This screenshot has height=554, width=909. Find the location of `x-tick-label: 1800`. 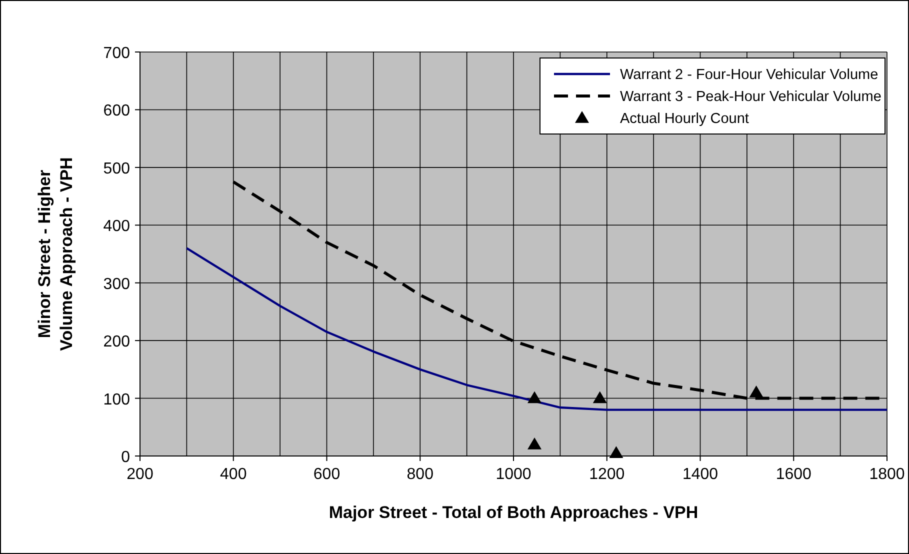

x-tick-label: 1800 is located at coordinates (887, 474).